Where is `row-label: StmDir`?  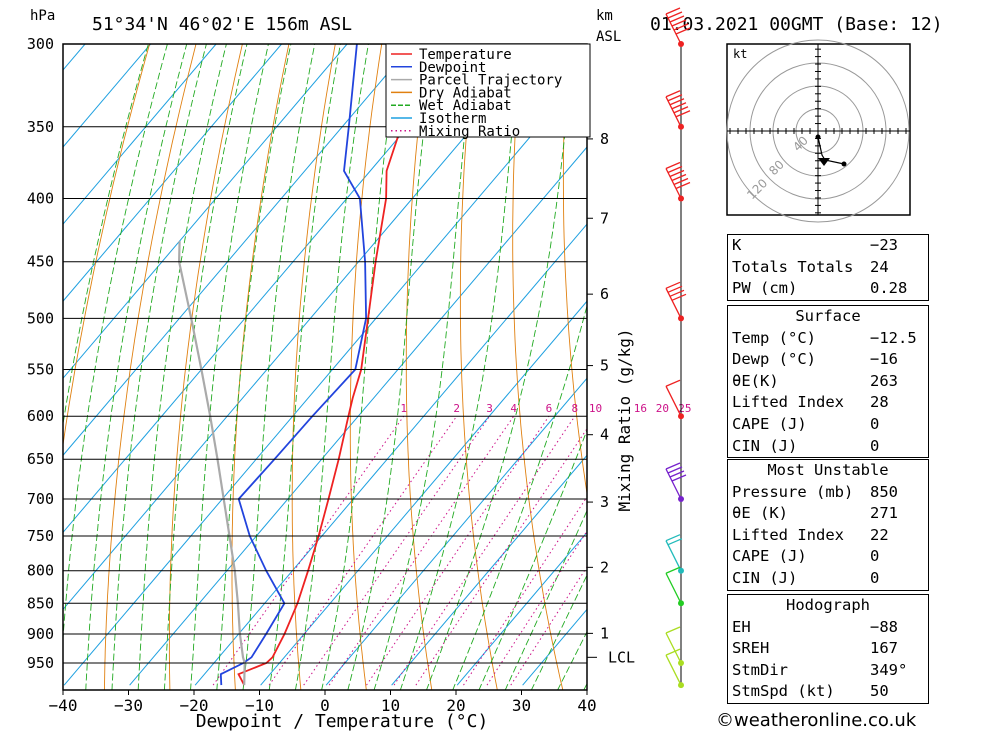 row-label: StmDir is located at coordinates (760, 669).